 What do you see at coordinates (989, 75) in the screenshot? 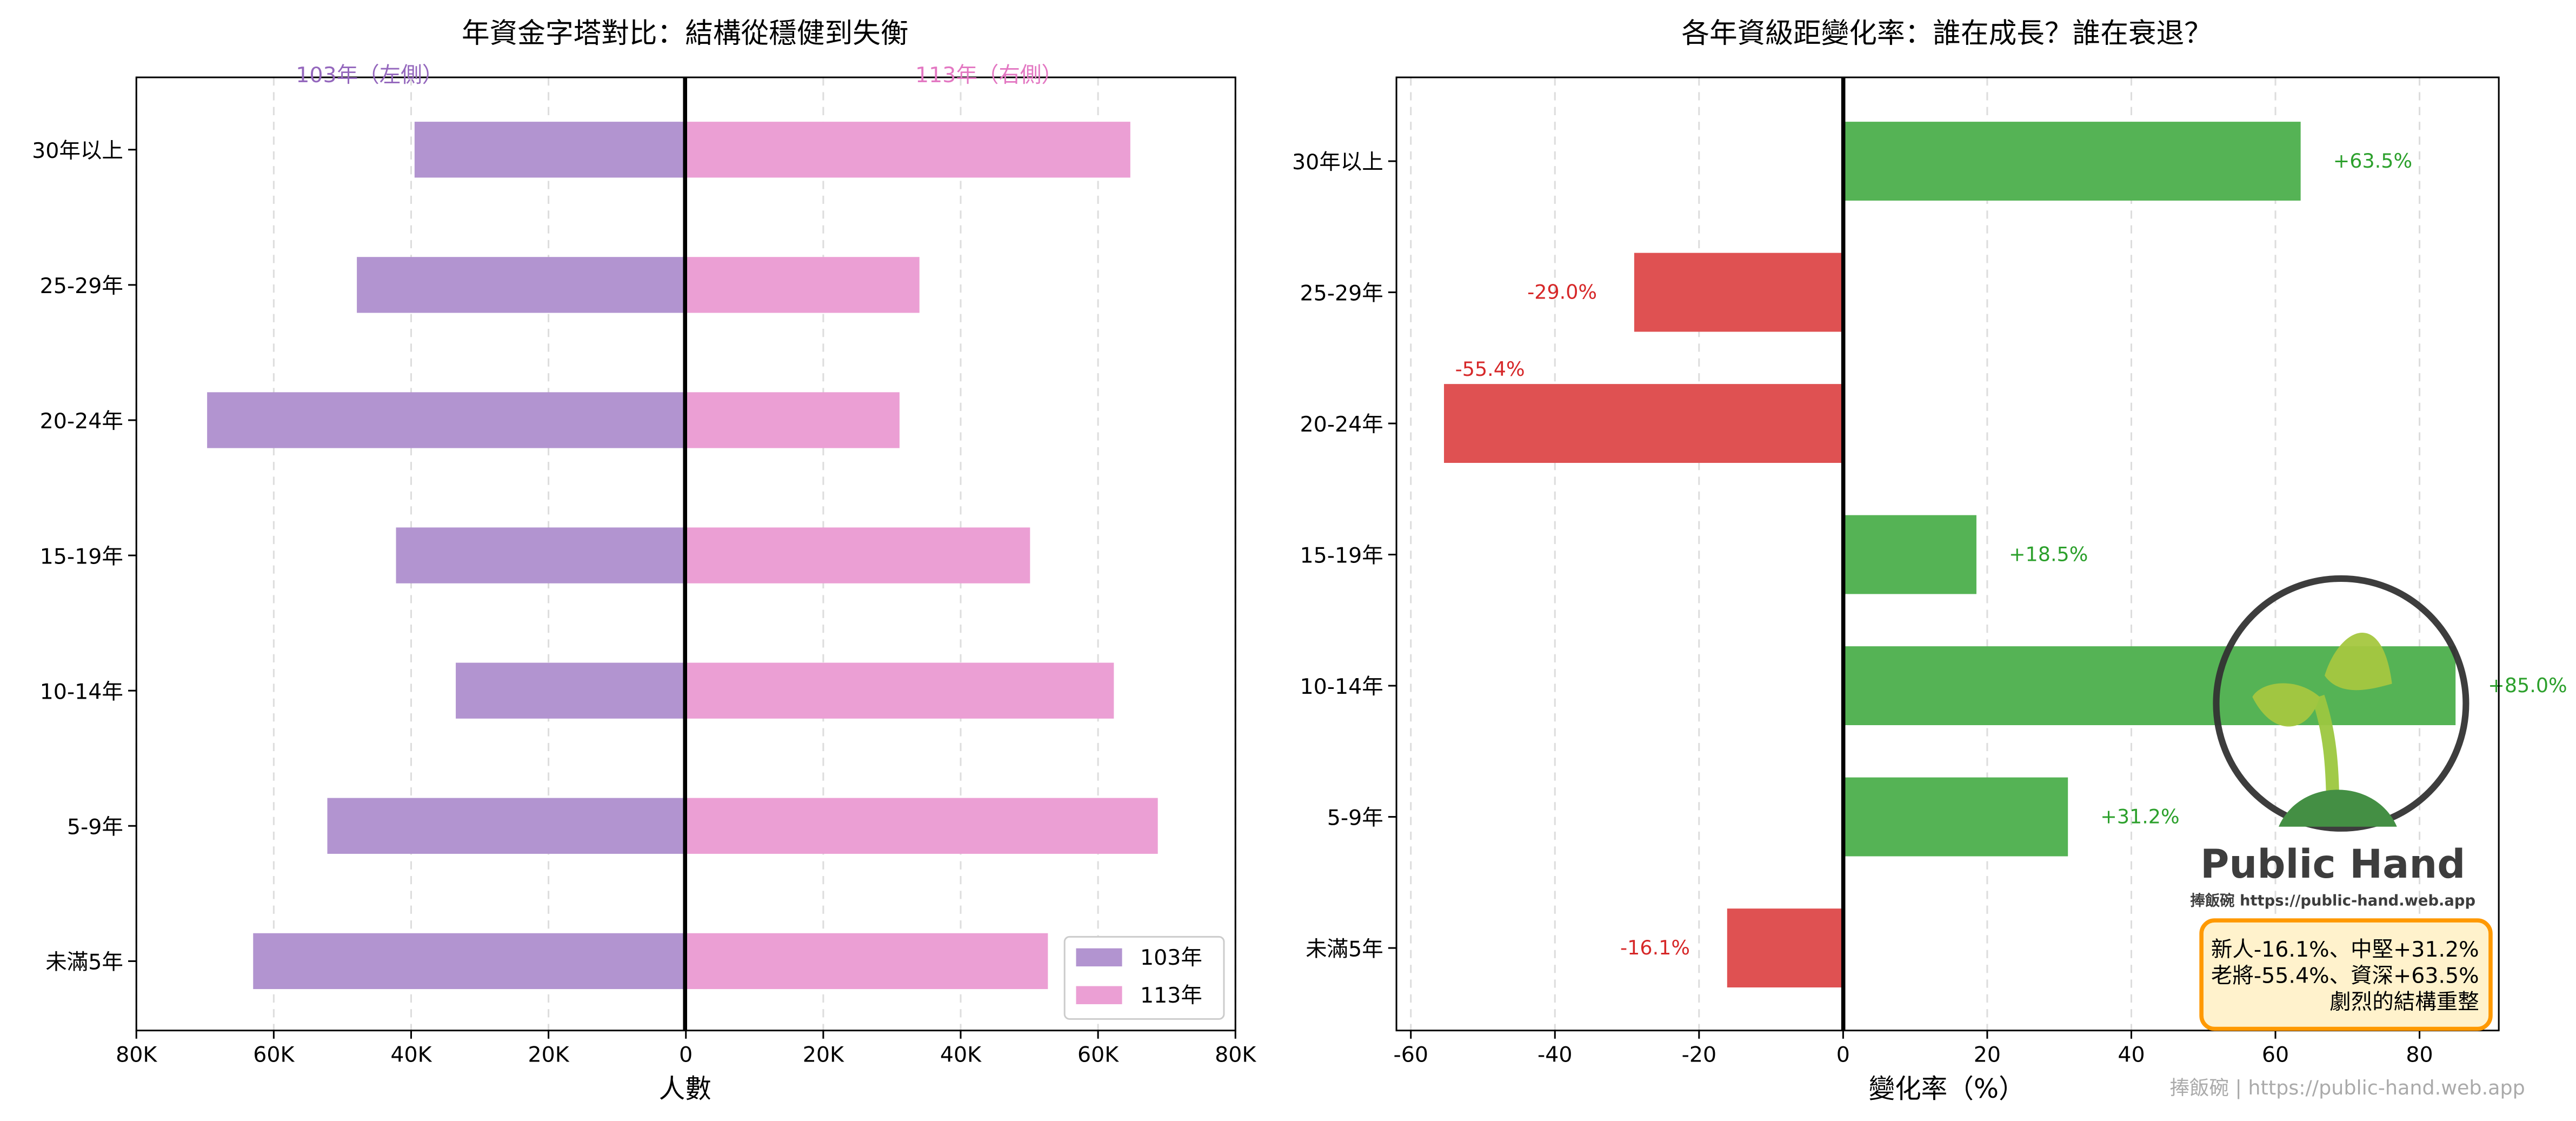
I see `right-side-label: 113年（右側）` at bounding box center [989, 75].